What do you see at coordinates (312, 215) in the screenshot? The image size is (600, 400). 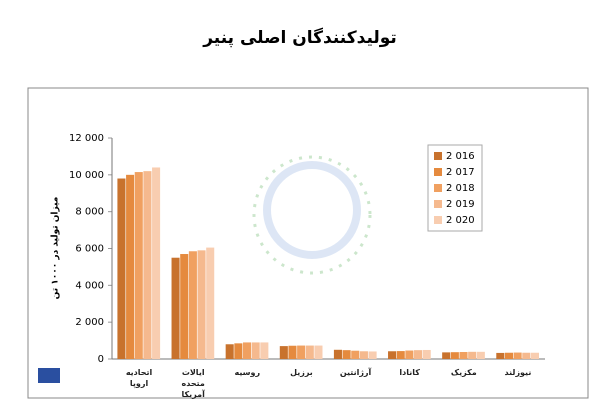 I see `watermark` at bounding box center [312, 215].